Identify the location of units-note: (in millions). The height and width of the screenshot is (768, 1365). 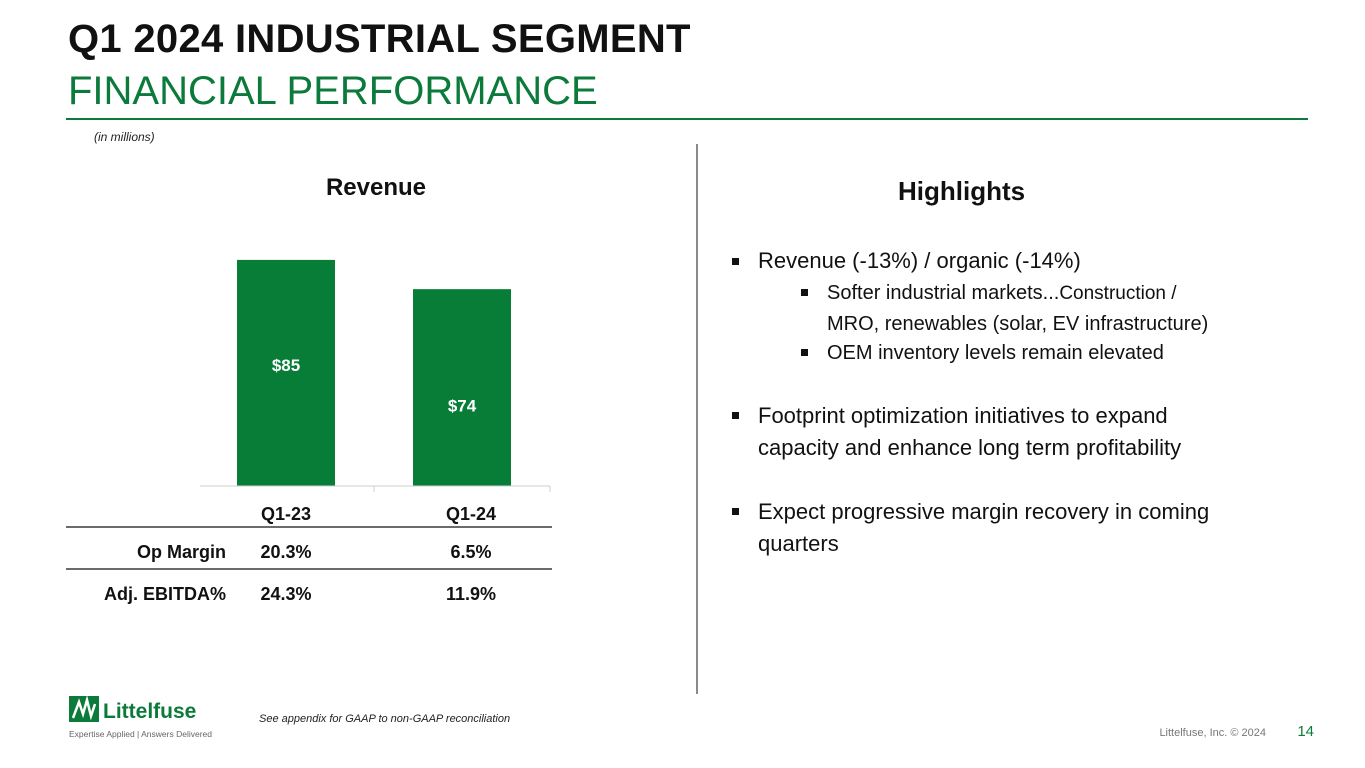
(124, 137).